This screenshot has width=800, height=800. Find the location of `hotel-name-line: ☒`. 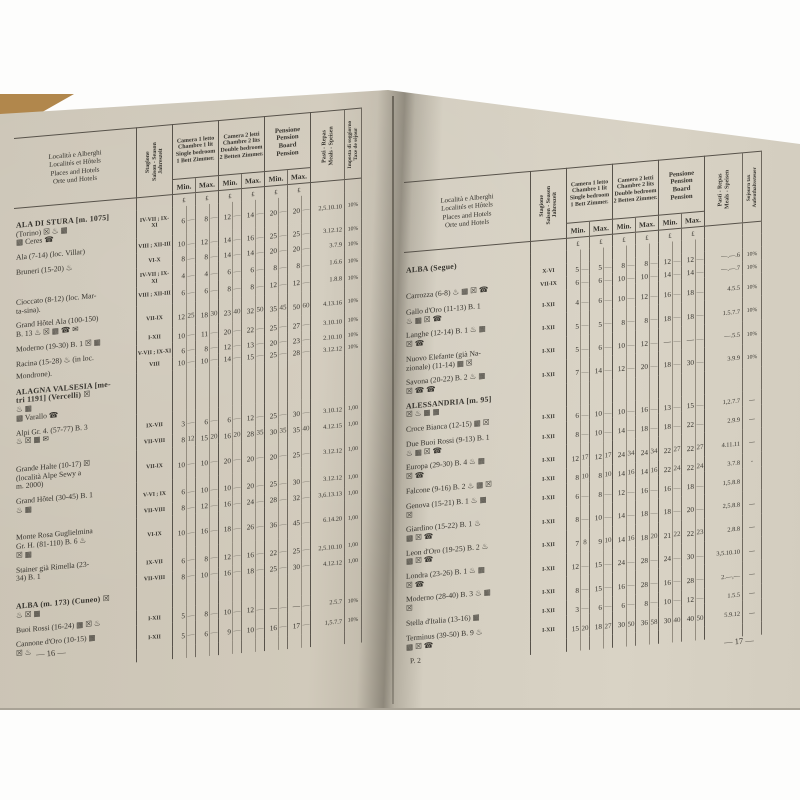

hotel-name-line: ☒ is located at coordinates (409, 608).